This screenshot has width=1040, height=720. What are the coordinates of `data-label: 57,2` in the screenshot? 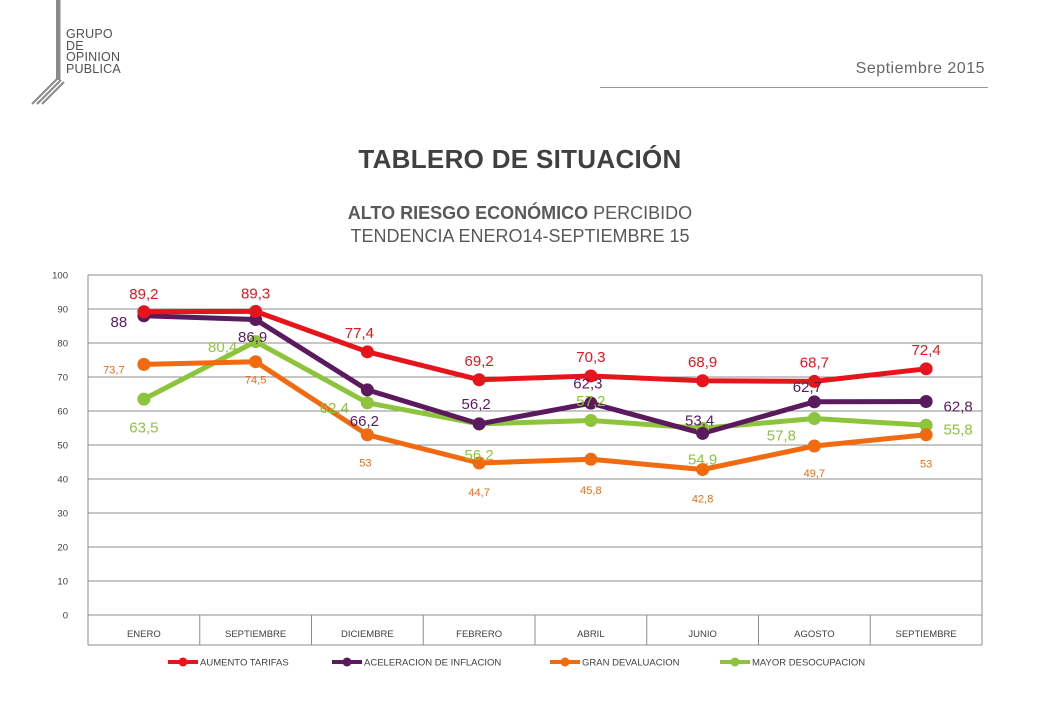 It's located at (590, 401).